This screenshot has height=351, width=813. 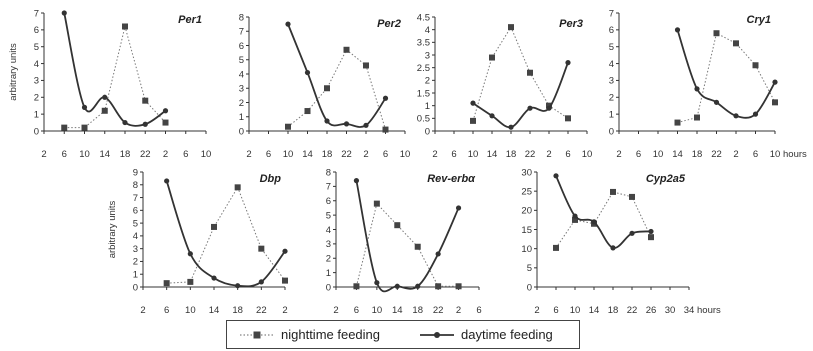 I want to click on x-tick-label-rev-erb: 18, so click(x=417, y=310).